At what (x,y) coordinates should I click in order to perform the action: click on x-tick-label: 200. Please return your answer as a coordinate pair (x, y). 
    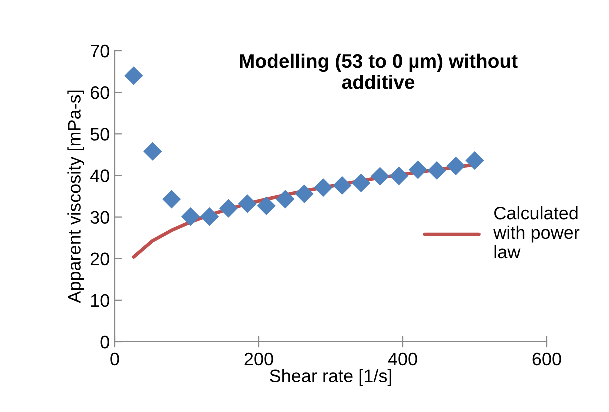
    Looking at the image, I should click on (259, 359).